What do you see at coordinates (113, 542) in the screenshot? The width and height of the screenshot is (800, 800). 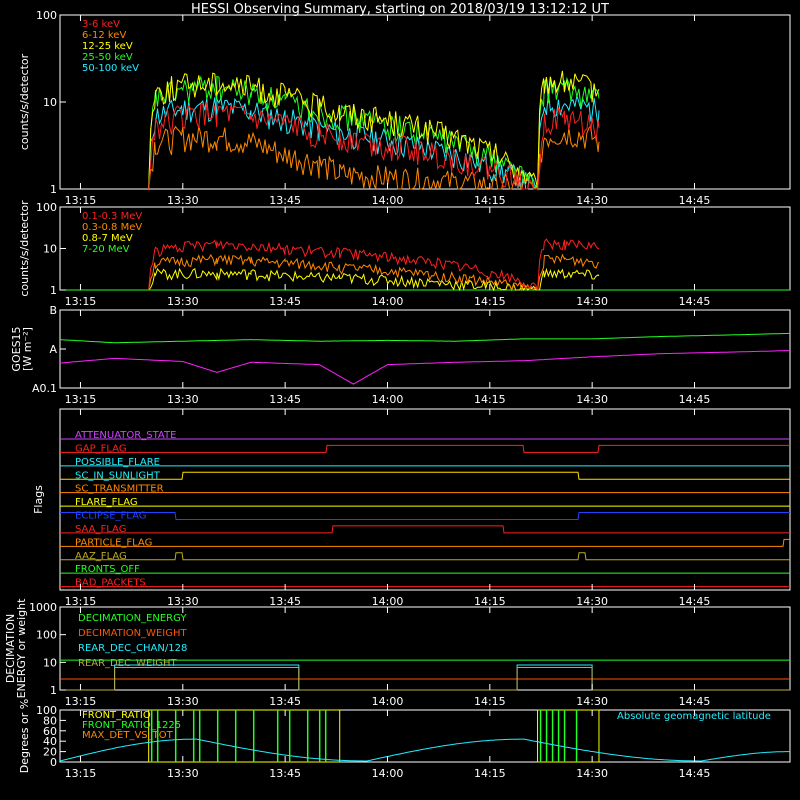 I see `flag-label: PARTICLE_FLAG` at bounding box center [113, 542].